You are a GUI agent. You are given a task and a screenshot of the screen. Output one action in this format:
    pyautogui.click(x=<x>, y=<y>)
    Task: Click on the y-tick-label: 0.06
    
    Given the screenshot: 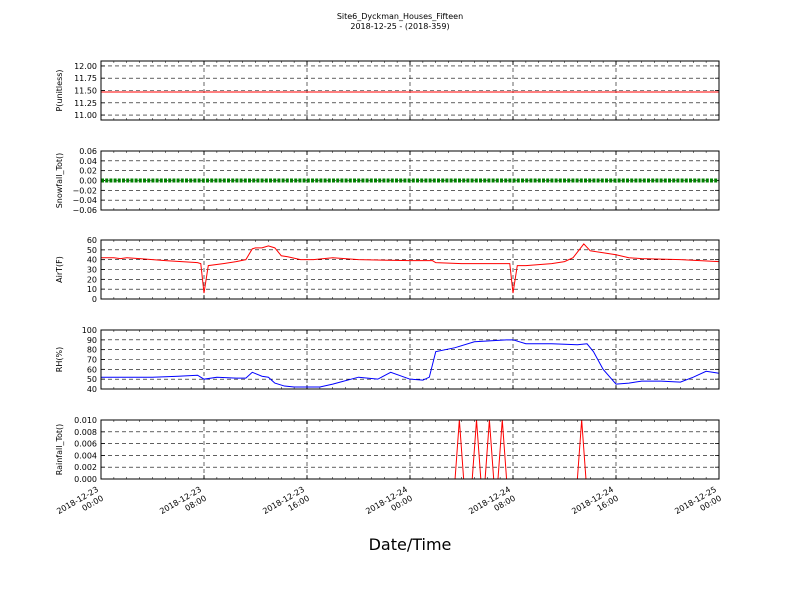 What is the action you would take?
    pyautogui.click(x=88, y=151)
    